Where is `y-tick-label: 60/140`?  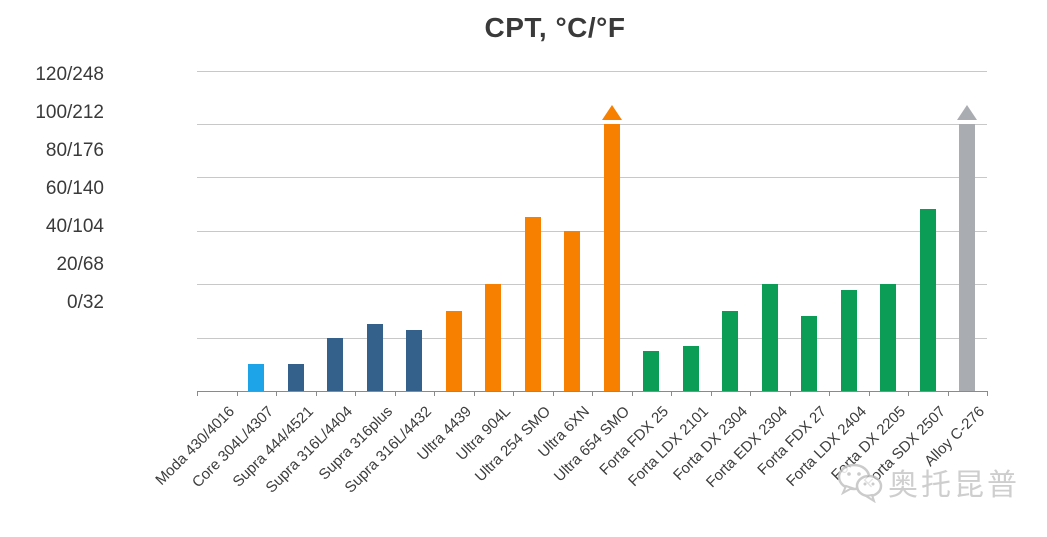
y-tick-label: 60/140 is located at coordinates (74, 188).